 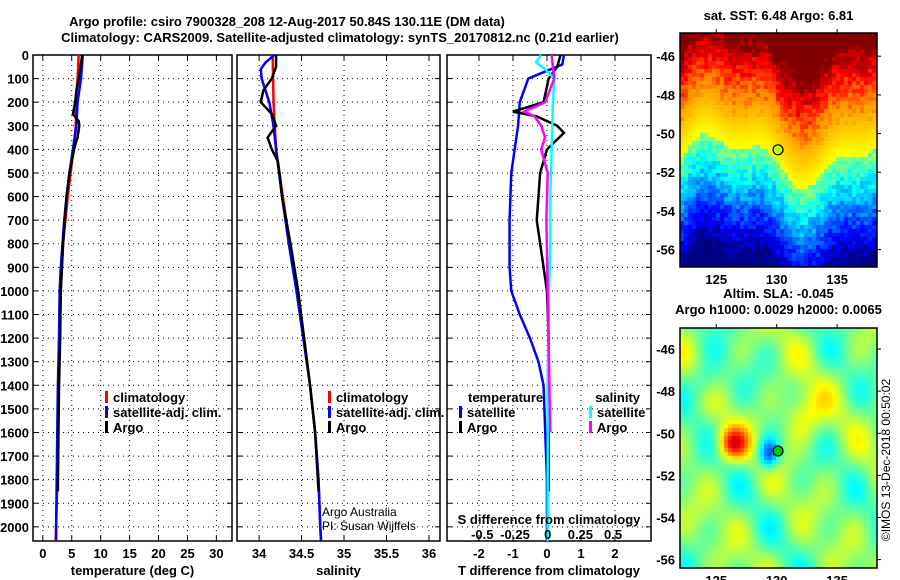 What do you see at coordinates (580, 553) in the screenshot?
I see `x-tick-label: 1` at bounding box center [580, 553].